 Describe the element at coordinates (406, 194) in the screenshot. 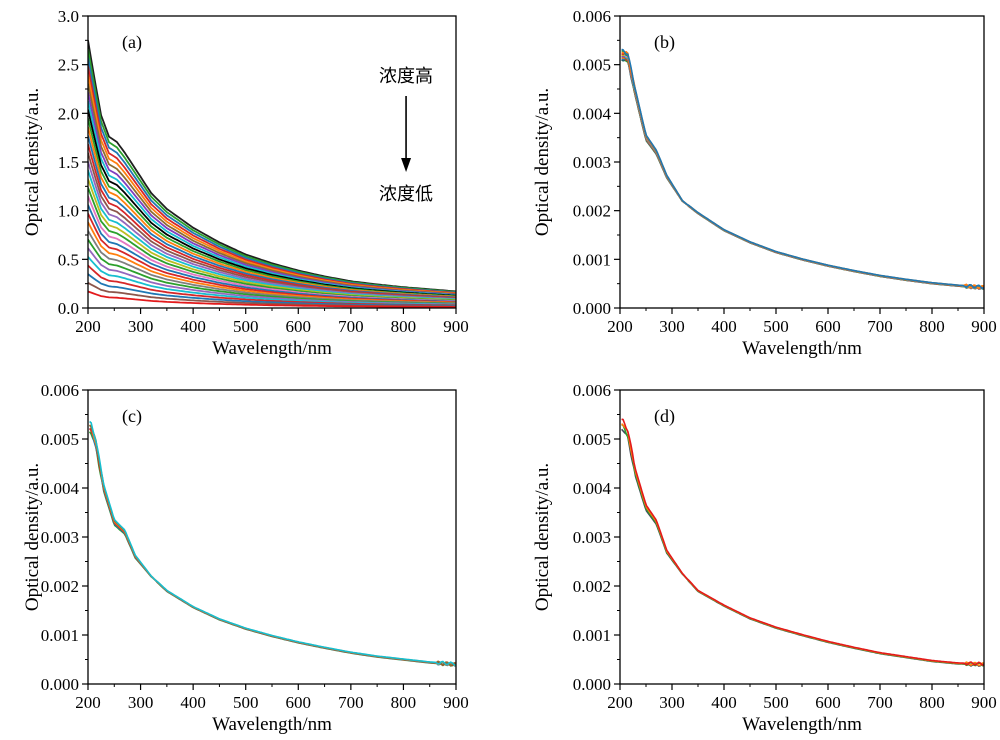

I see `annotation-low-conc: 浓度低` at that location.